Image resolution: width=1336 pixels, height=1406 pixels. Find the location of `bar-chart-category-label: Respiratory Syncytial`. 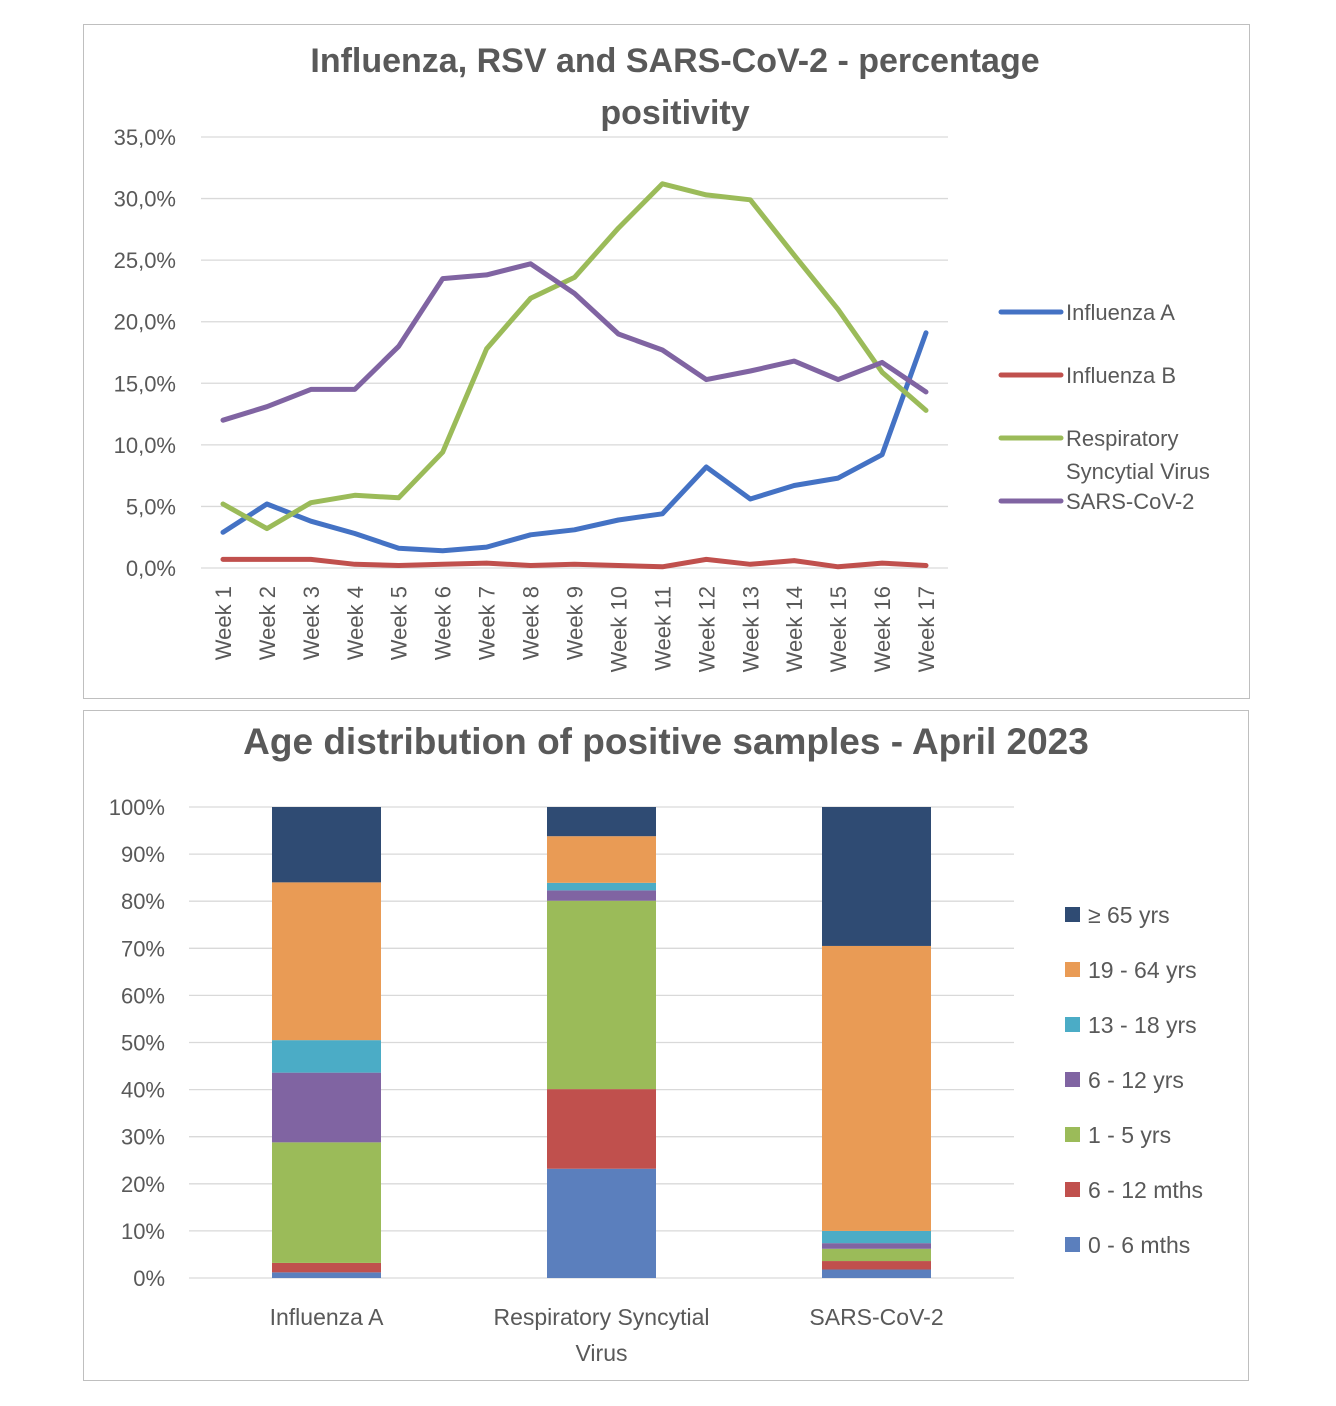

bar-chart-category-label: Respiratory Syncytial is located at coordinates (601, 1317).